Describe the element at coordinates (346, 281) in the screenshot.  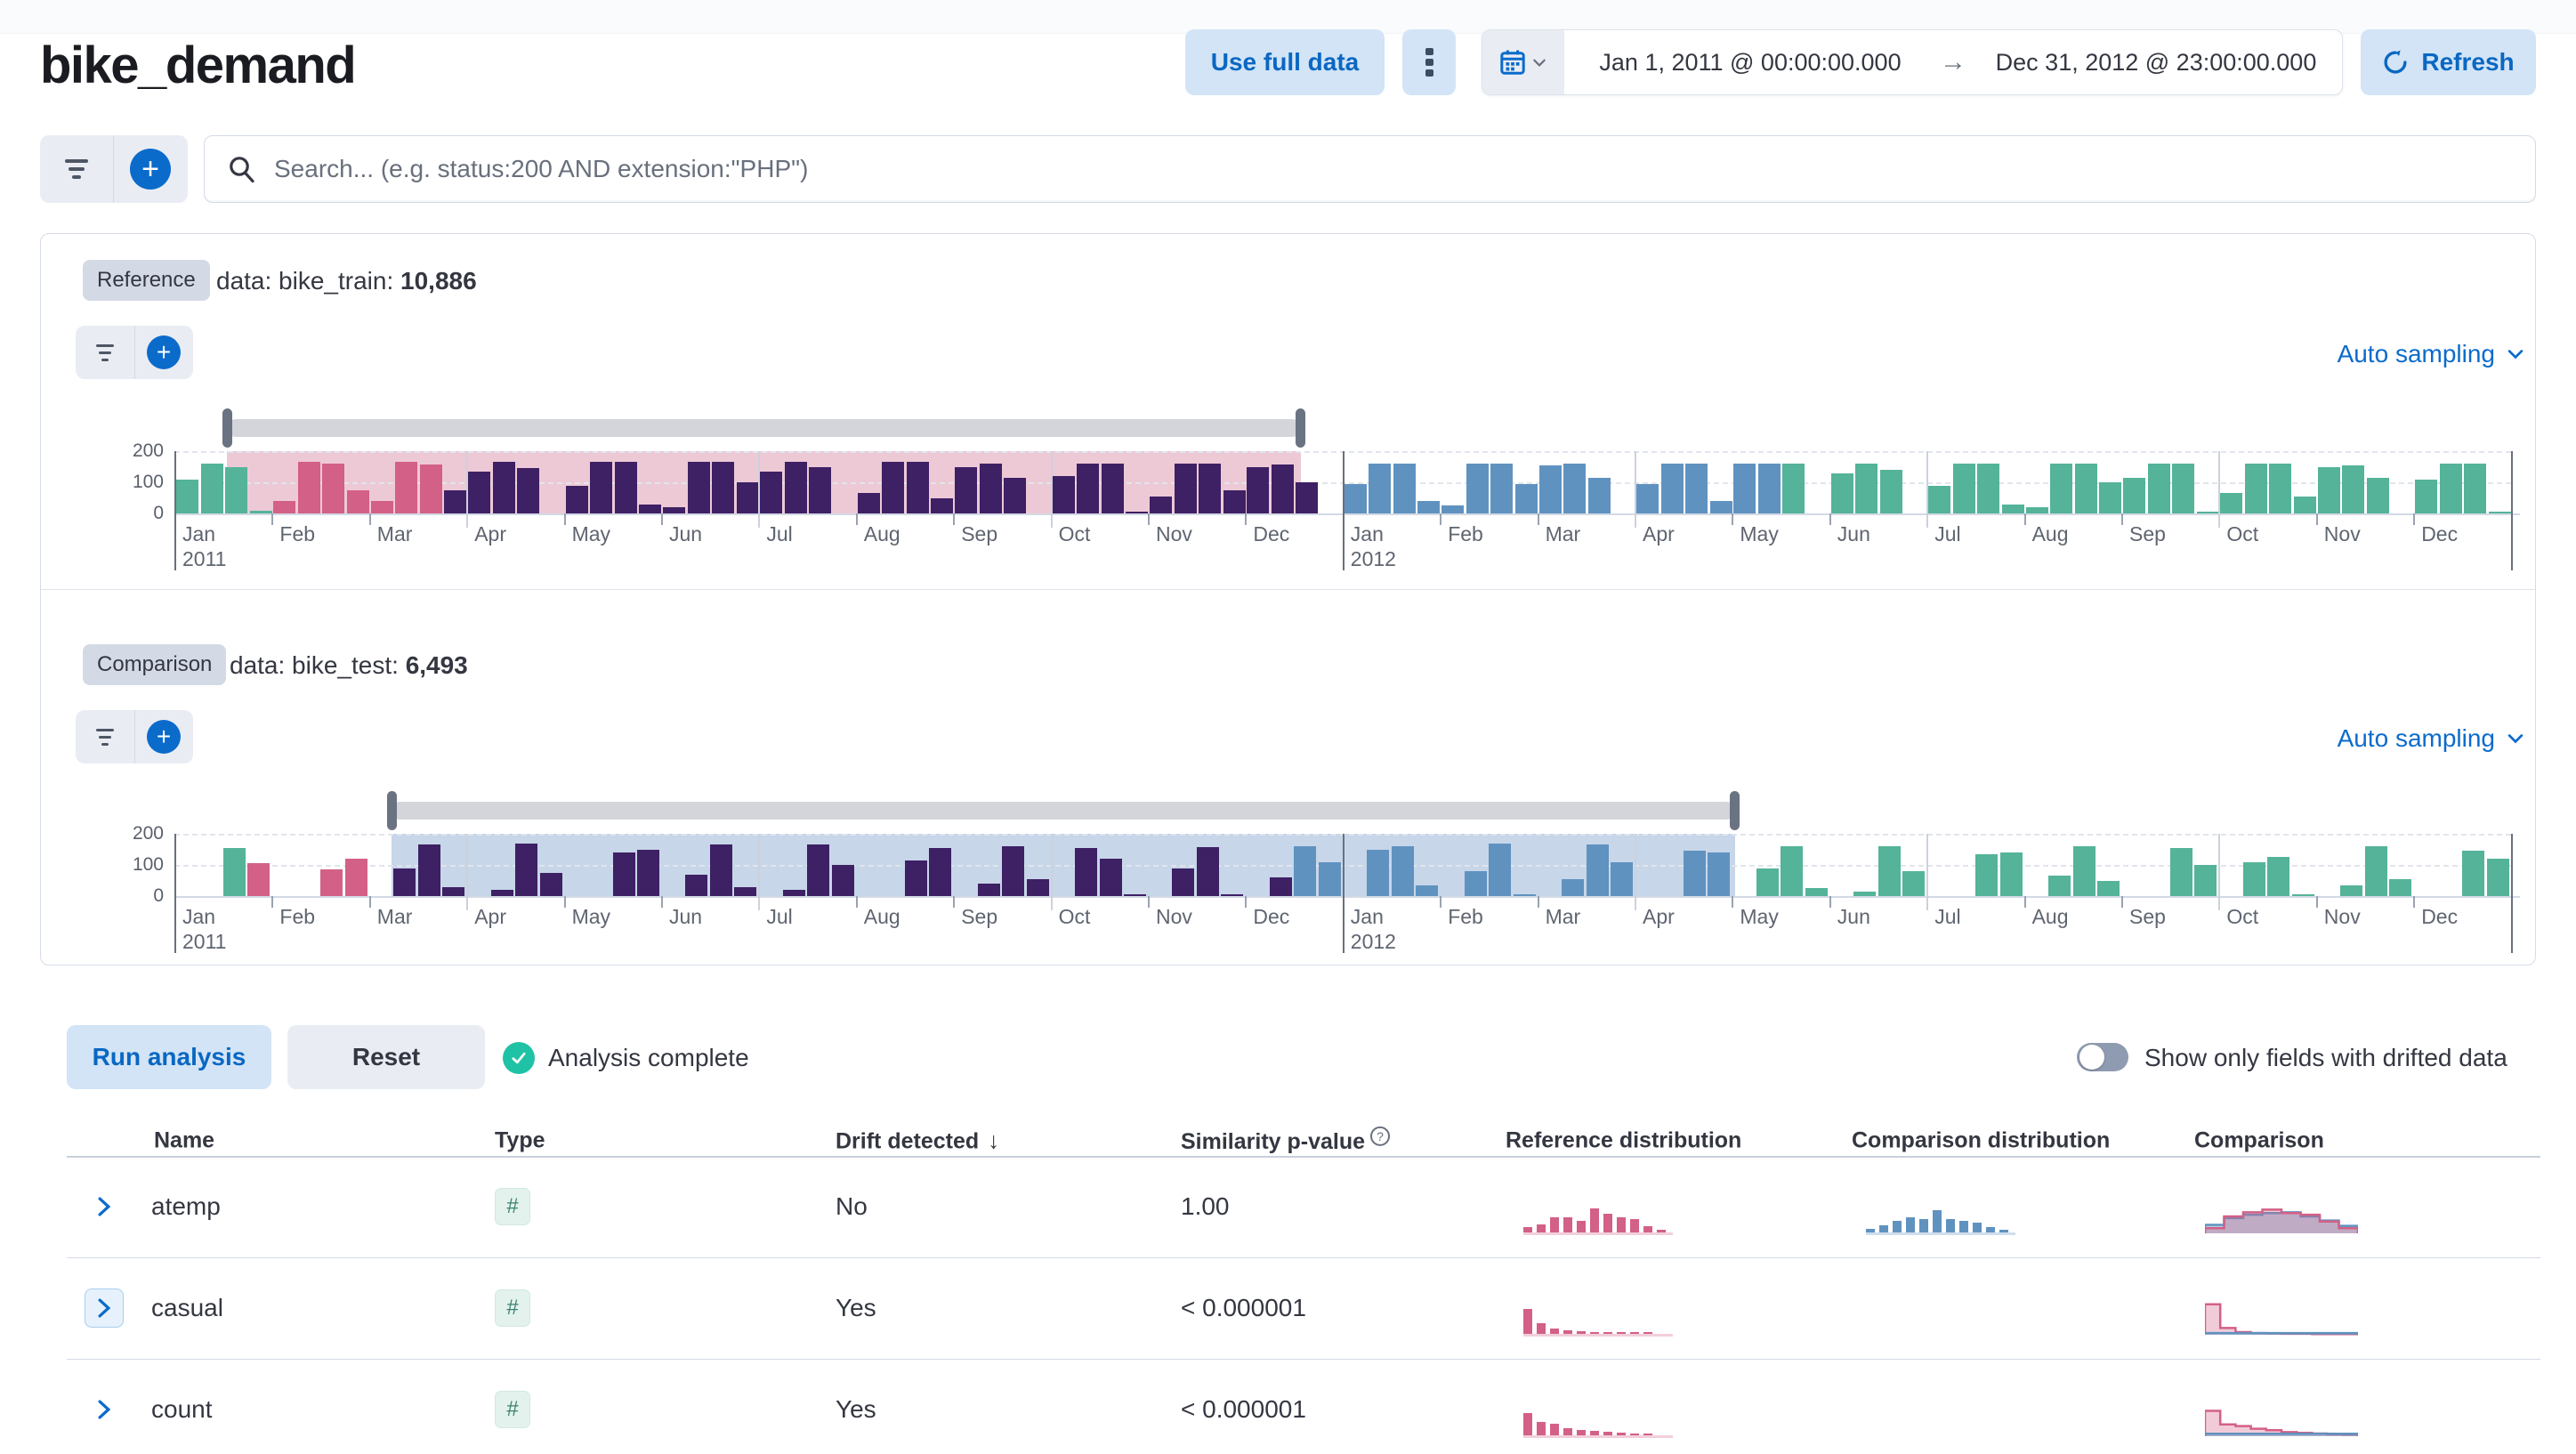
I see `reference-data-line: data: bike_train: 10,886` at that location.